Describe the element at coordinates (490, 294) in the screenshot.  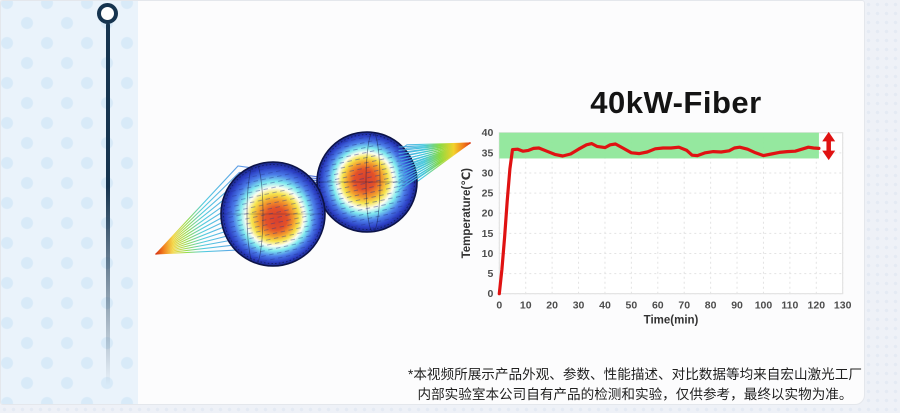
I see `y-tick-label: 0` at that location.